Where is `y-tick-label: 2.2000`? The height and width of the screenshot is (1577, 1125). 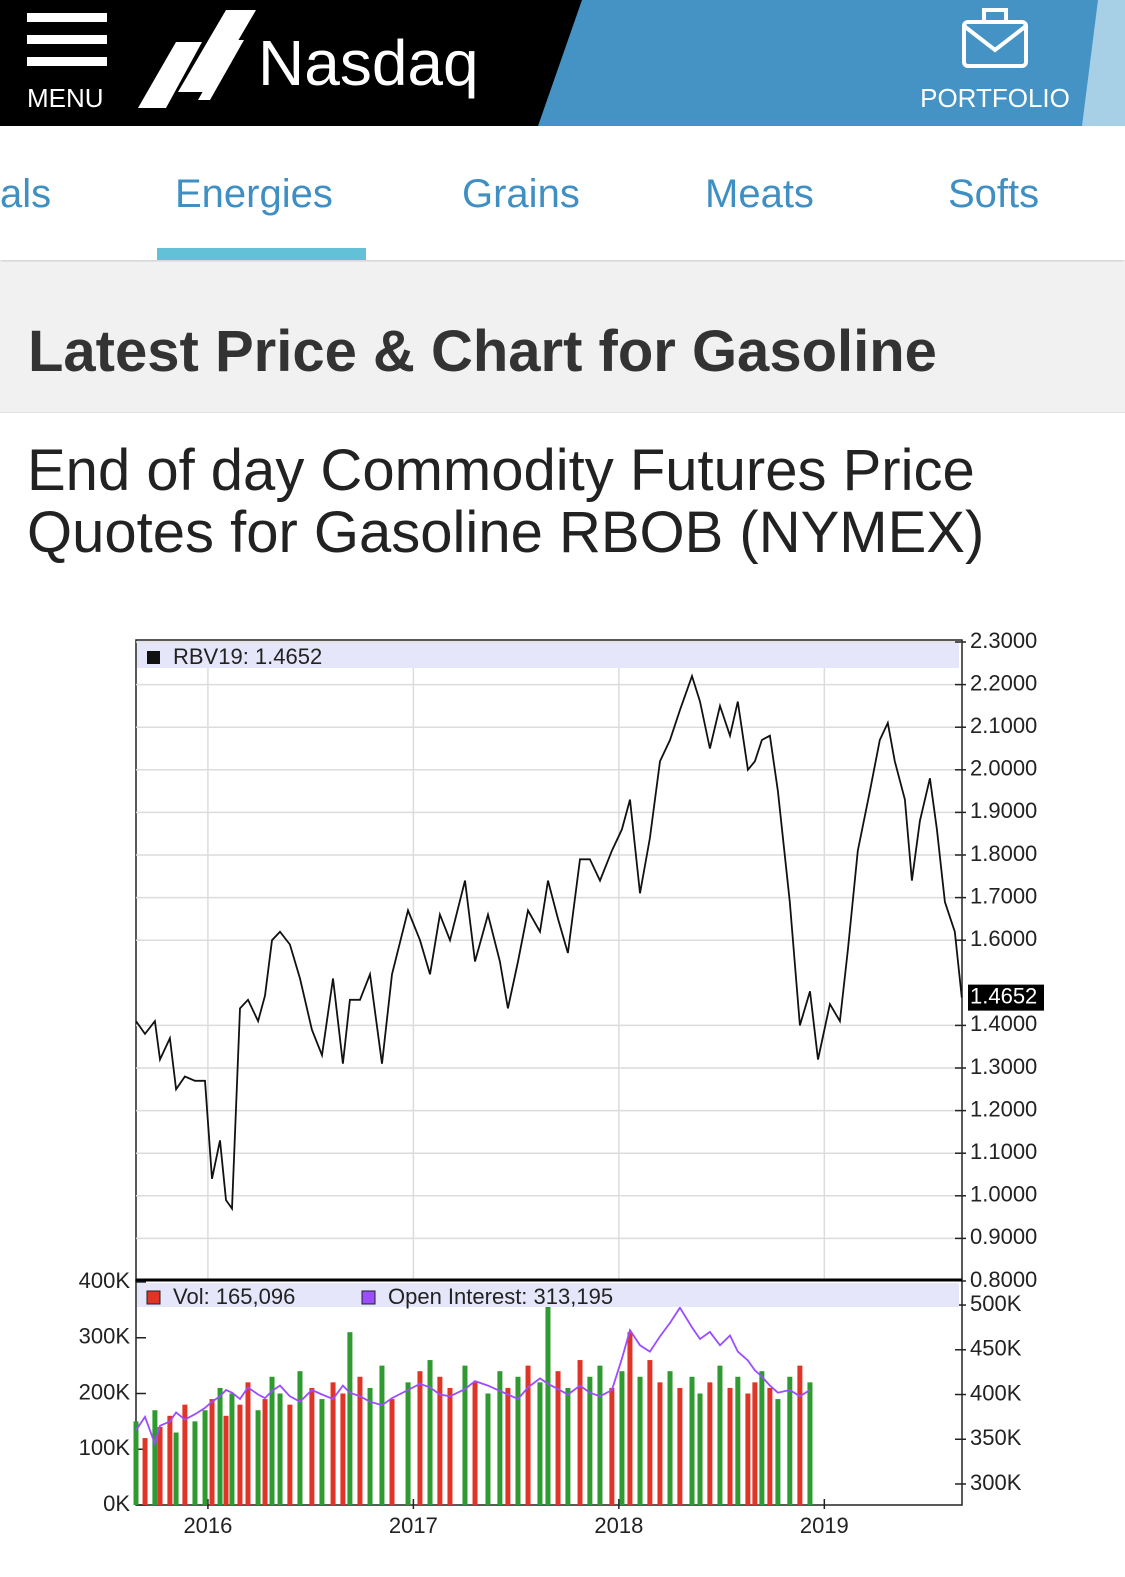 y-tick-label: 2.2000 is located at coordinates (1003, 682).